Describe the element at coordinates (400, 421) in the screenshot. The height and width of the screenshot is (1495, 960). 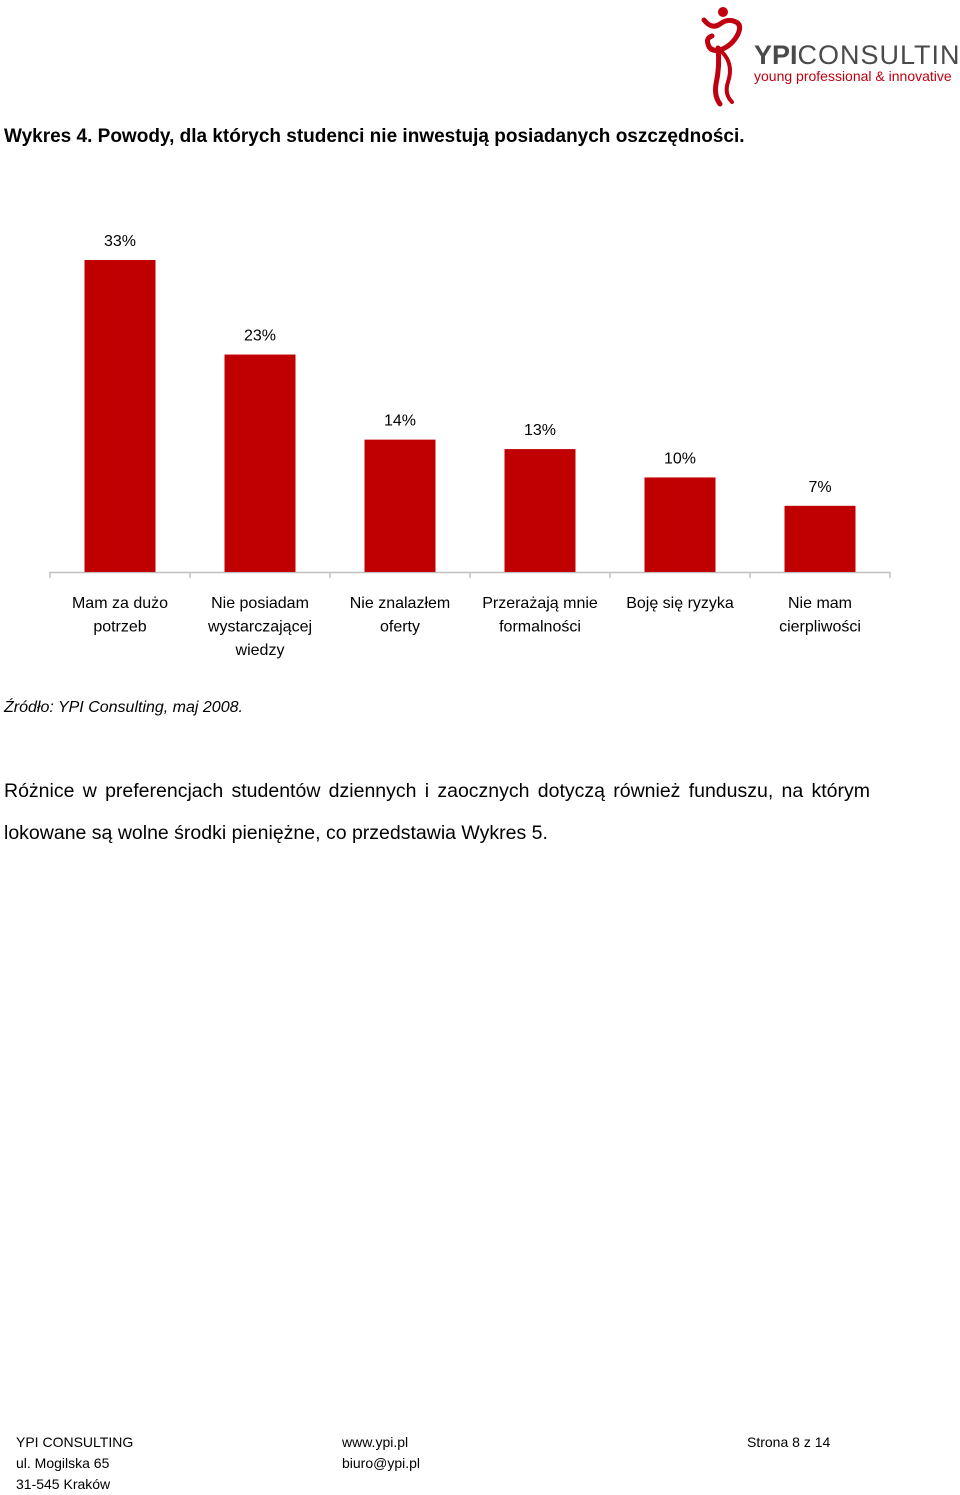
I see `data-label: 14%` at that location.